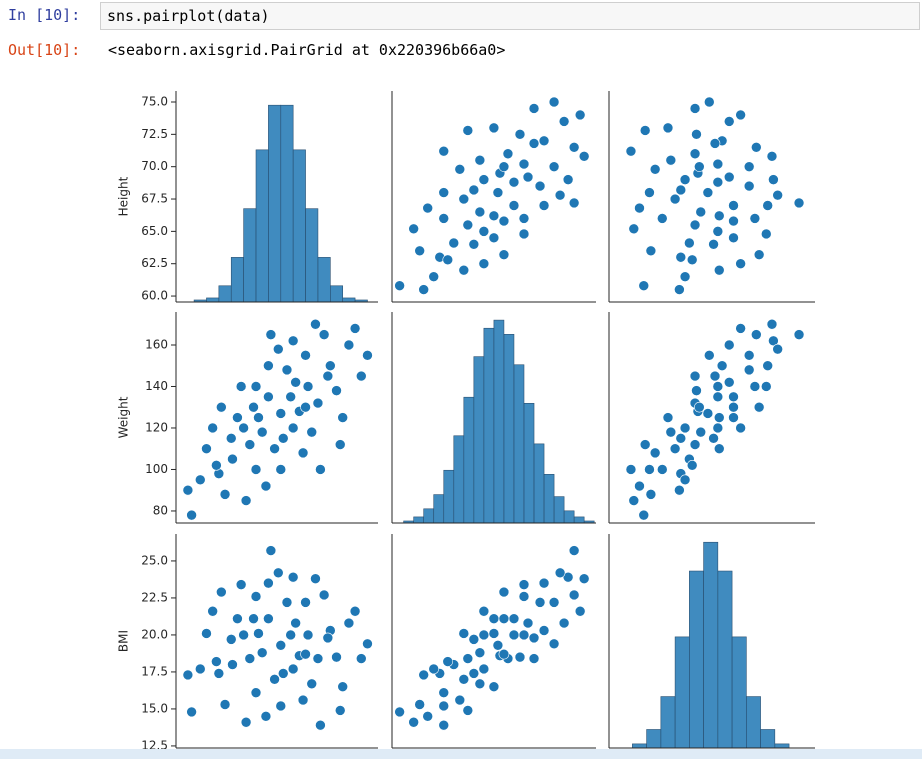  I want to click on y-tick-label: 17.5, so click(154, 671).